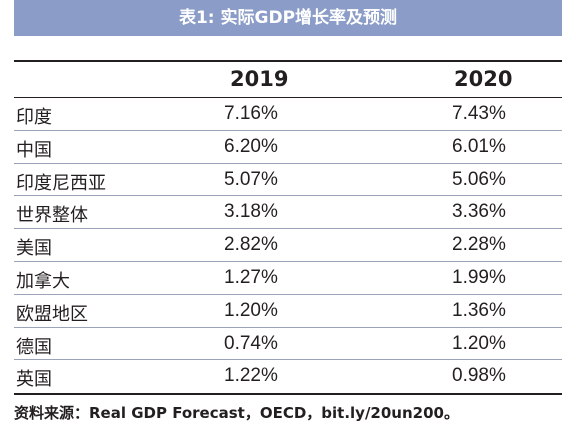  I want to click on column-header-2019: 2019, so click(259, 79).